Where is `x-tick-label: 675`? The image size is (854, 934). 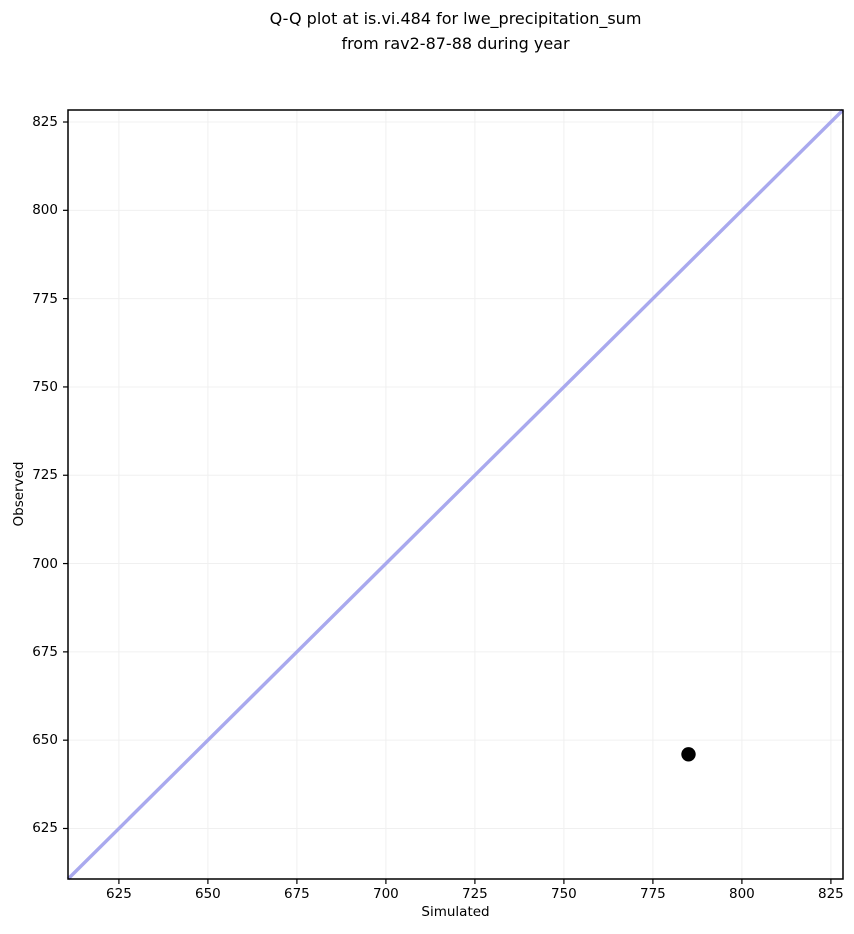
x-tick-label: 675 is located at coordinates (297, 894).